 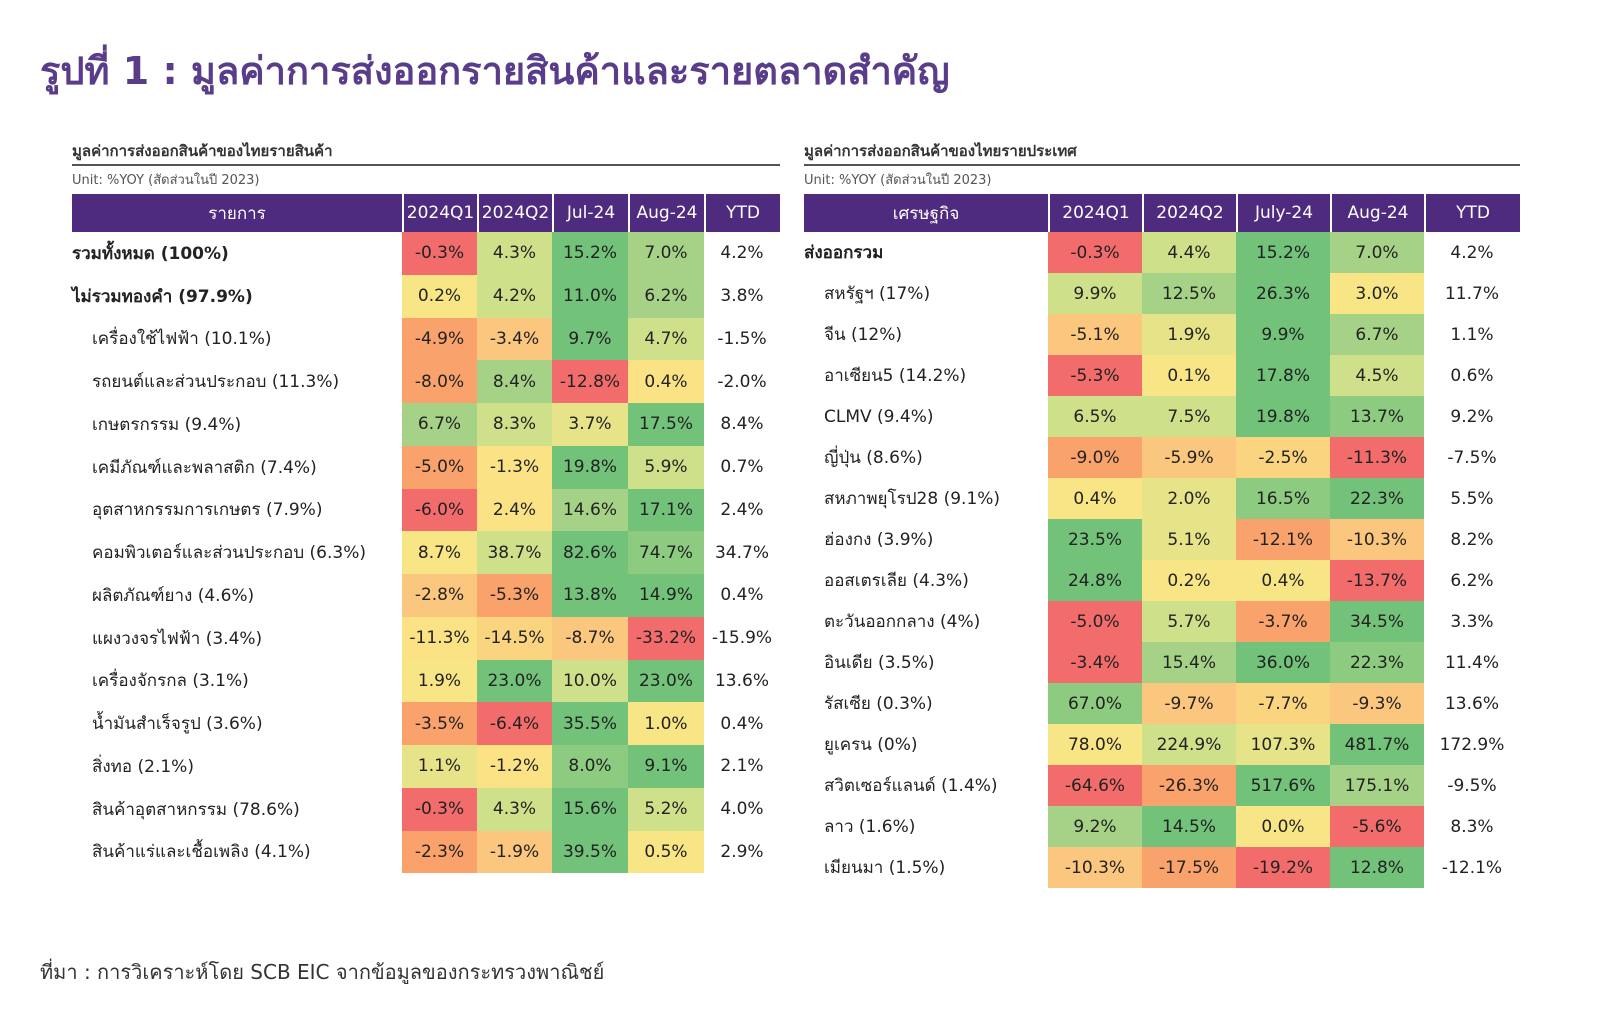 I want to click on value-cell: 74.7%, so click(x=666, y=552).